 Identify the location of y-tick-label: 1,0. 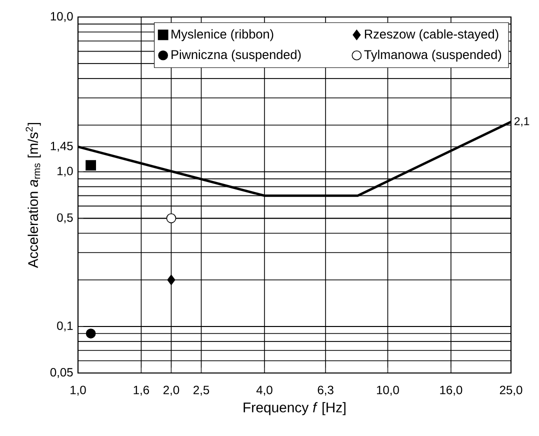
(65, 171).